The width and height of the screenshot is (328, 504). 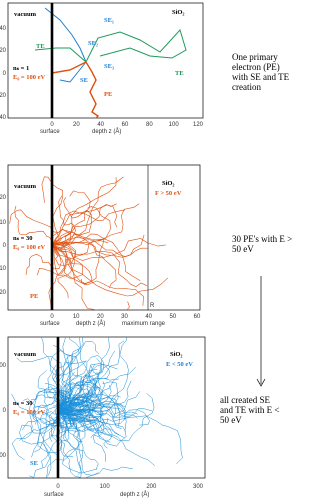 I want to click on x-tick-label: 50, so click(x=172, y=317).